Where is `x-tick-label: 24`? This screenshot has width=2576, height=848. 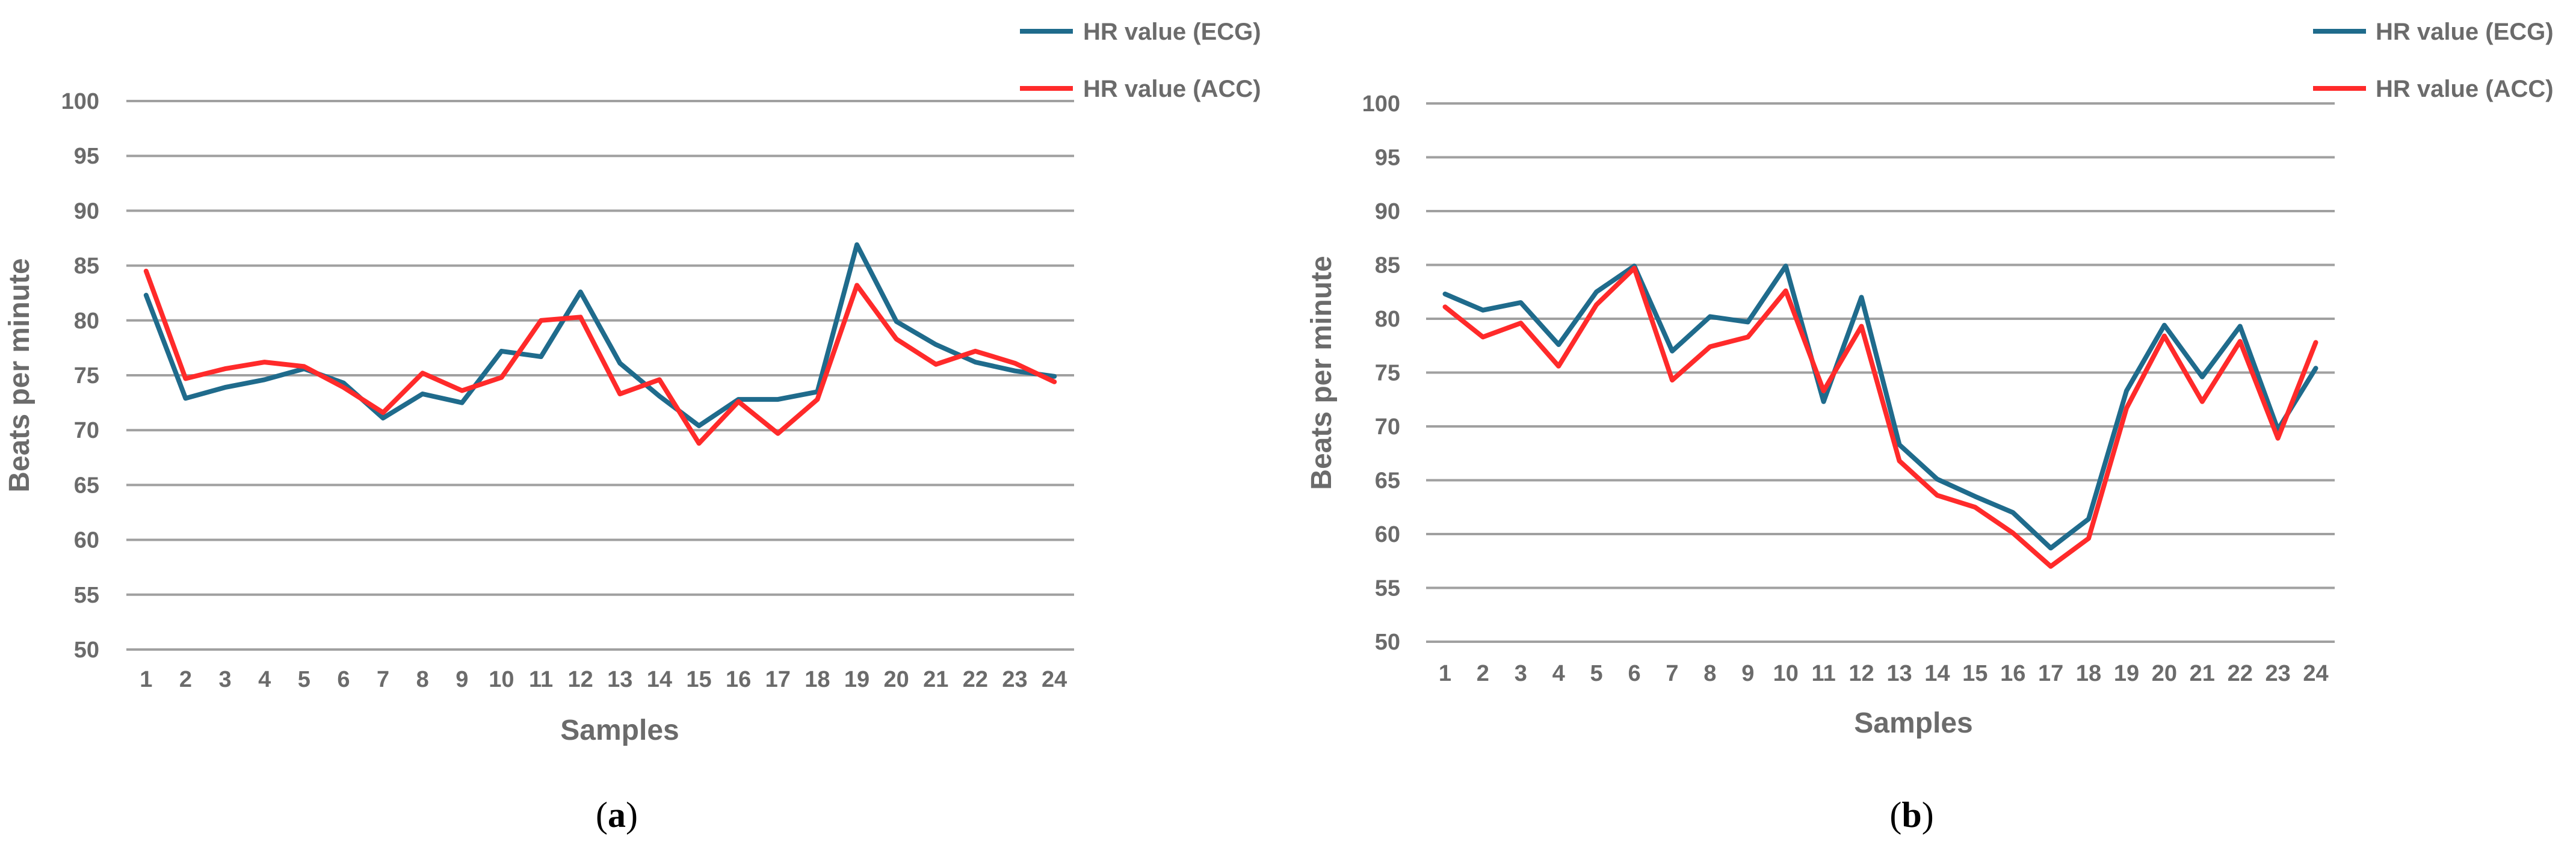
x-tick-label: 24 is located at coordinates (1054, 679).